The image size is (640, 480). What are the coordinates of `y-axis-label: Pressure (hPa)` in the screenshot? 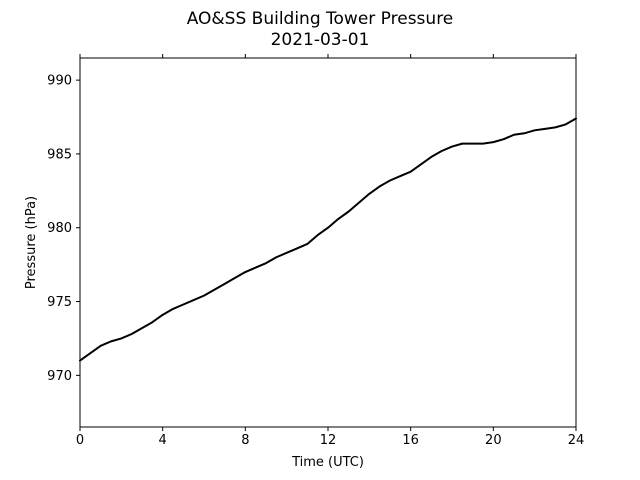 It's located at (31, 242).